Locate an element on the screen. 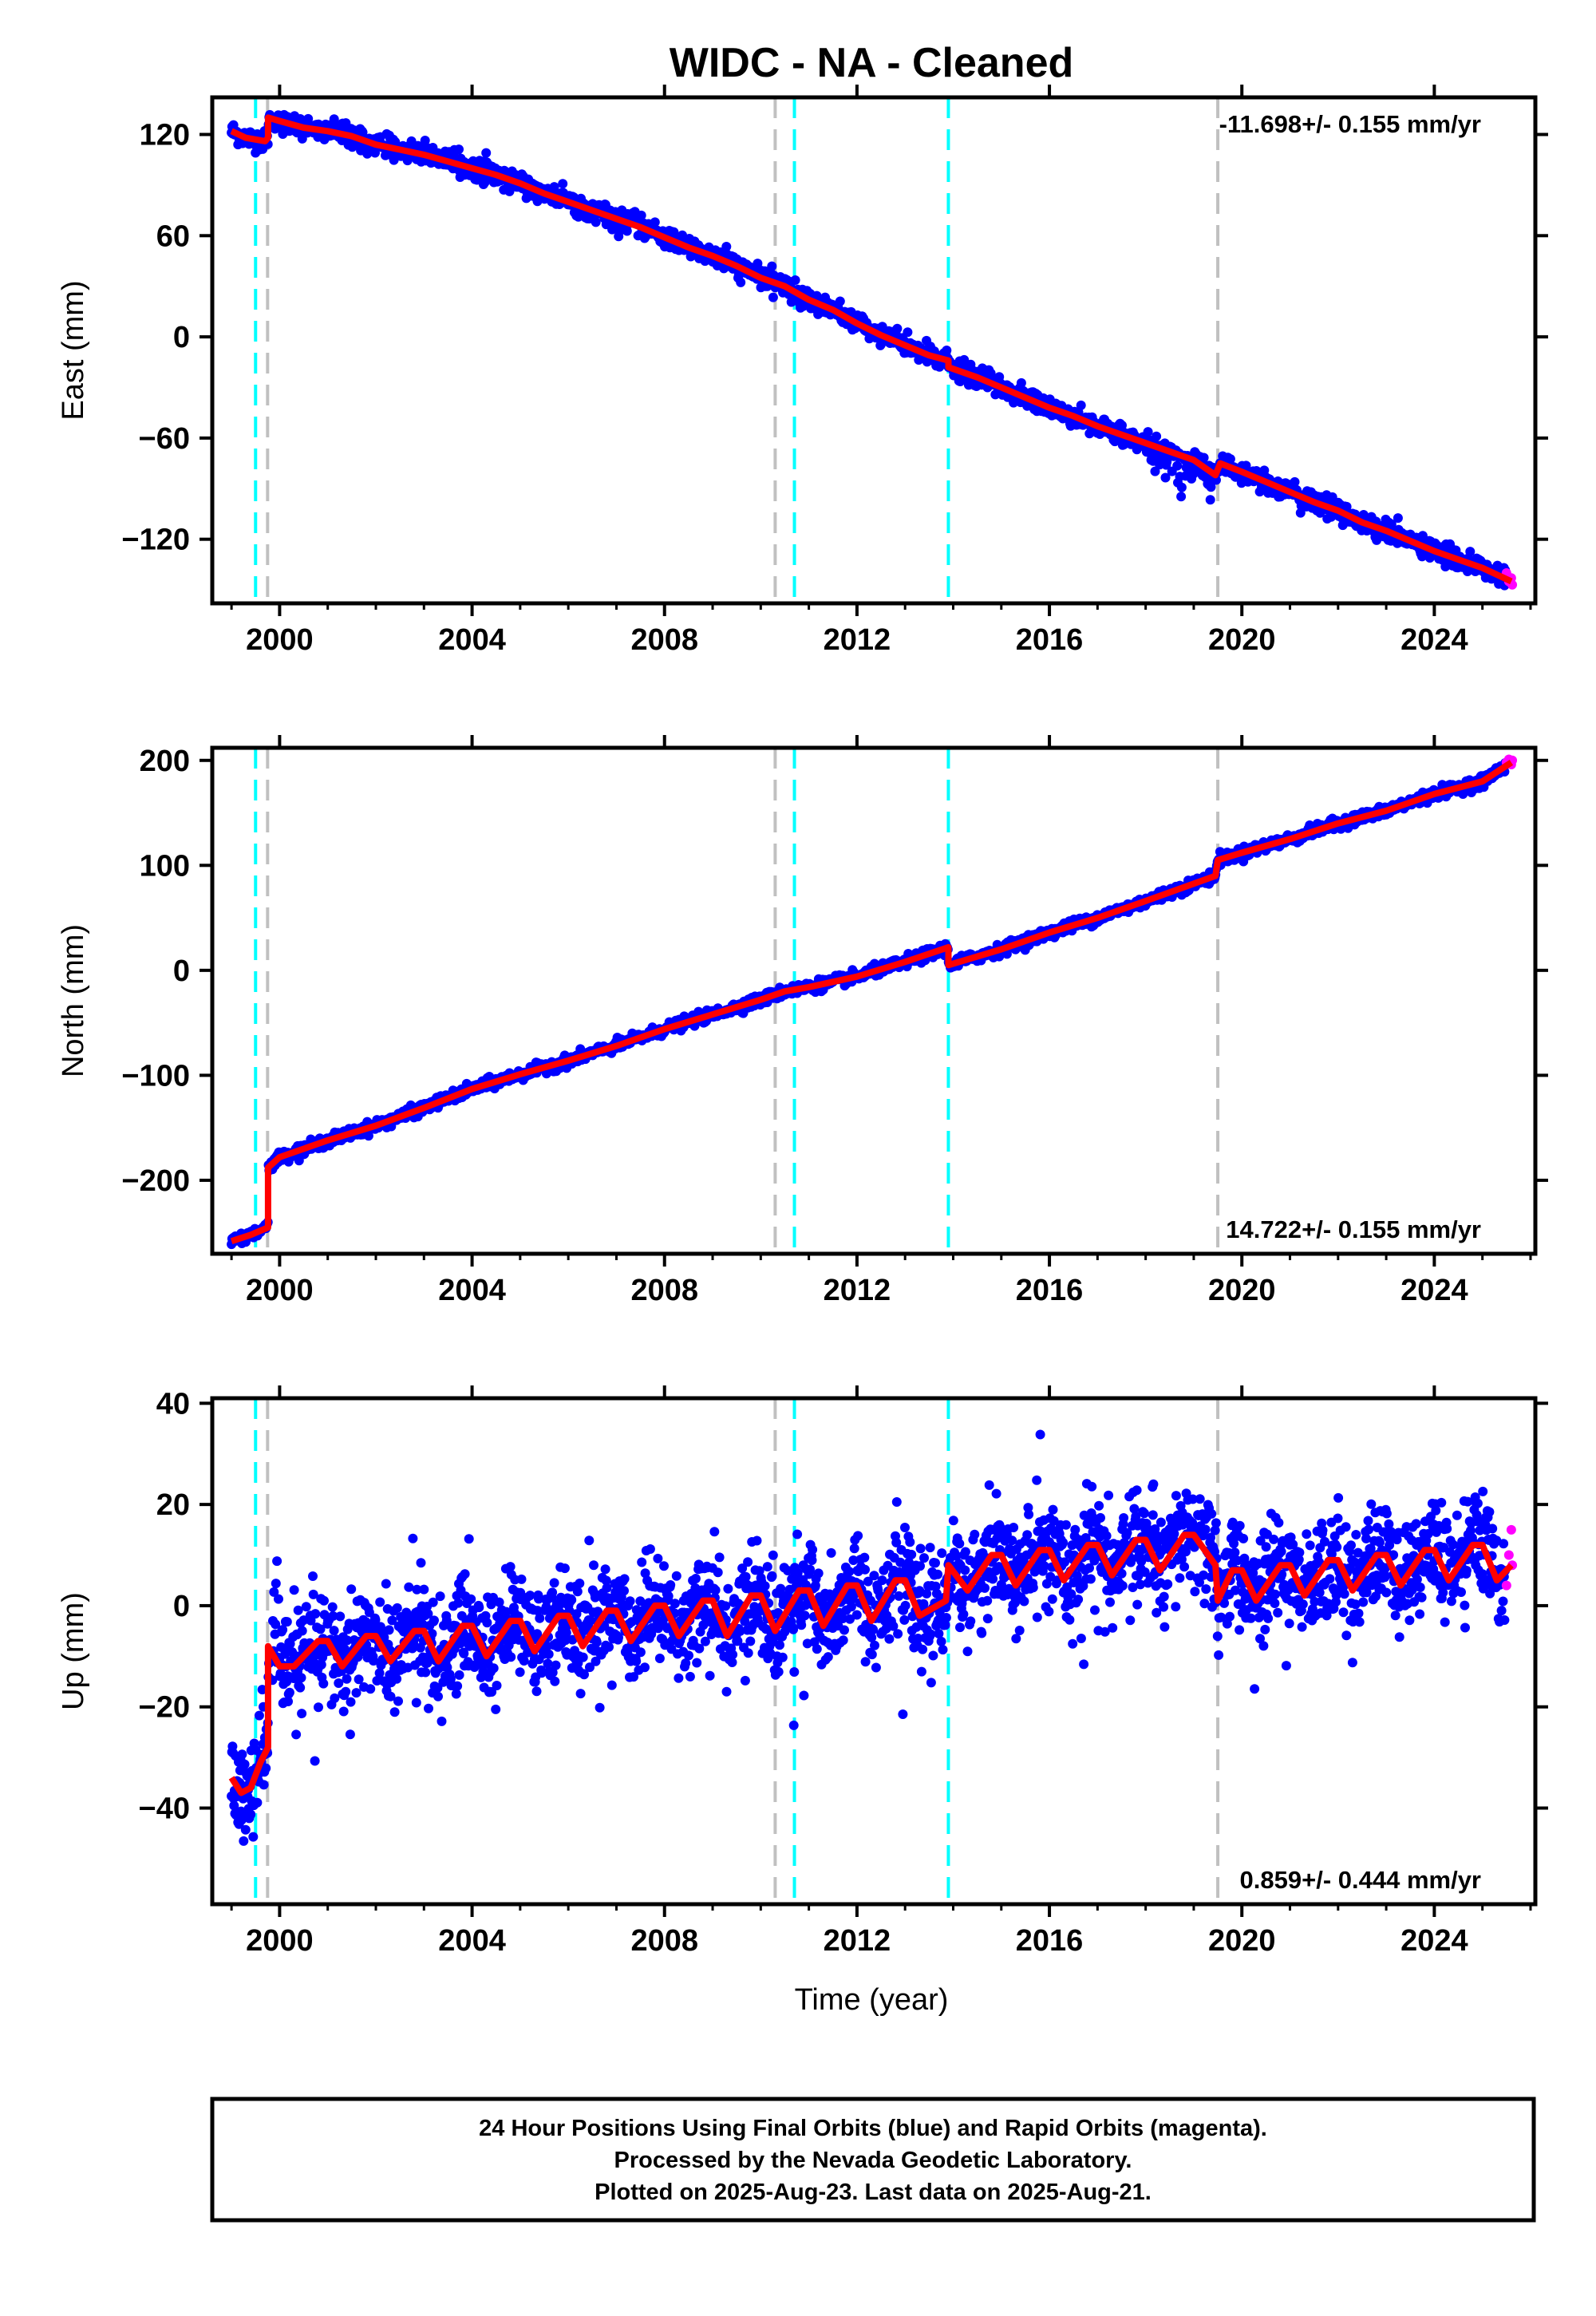 This screenshot has width=1596, height=2316. y-tick-label: −120 is located at coordinates (155, 540).